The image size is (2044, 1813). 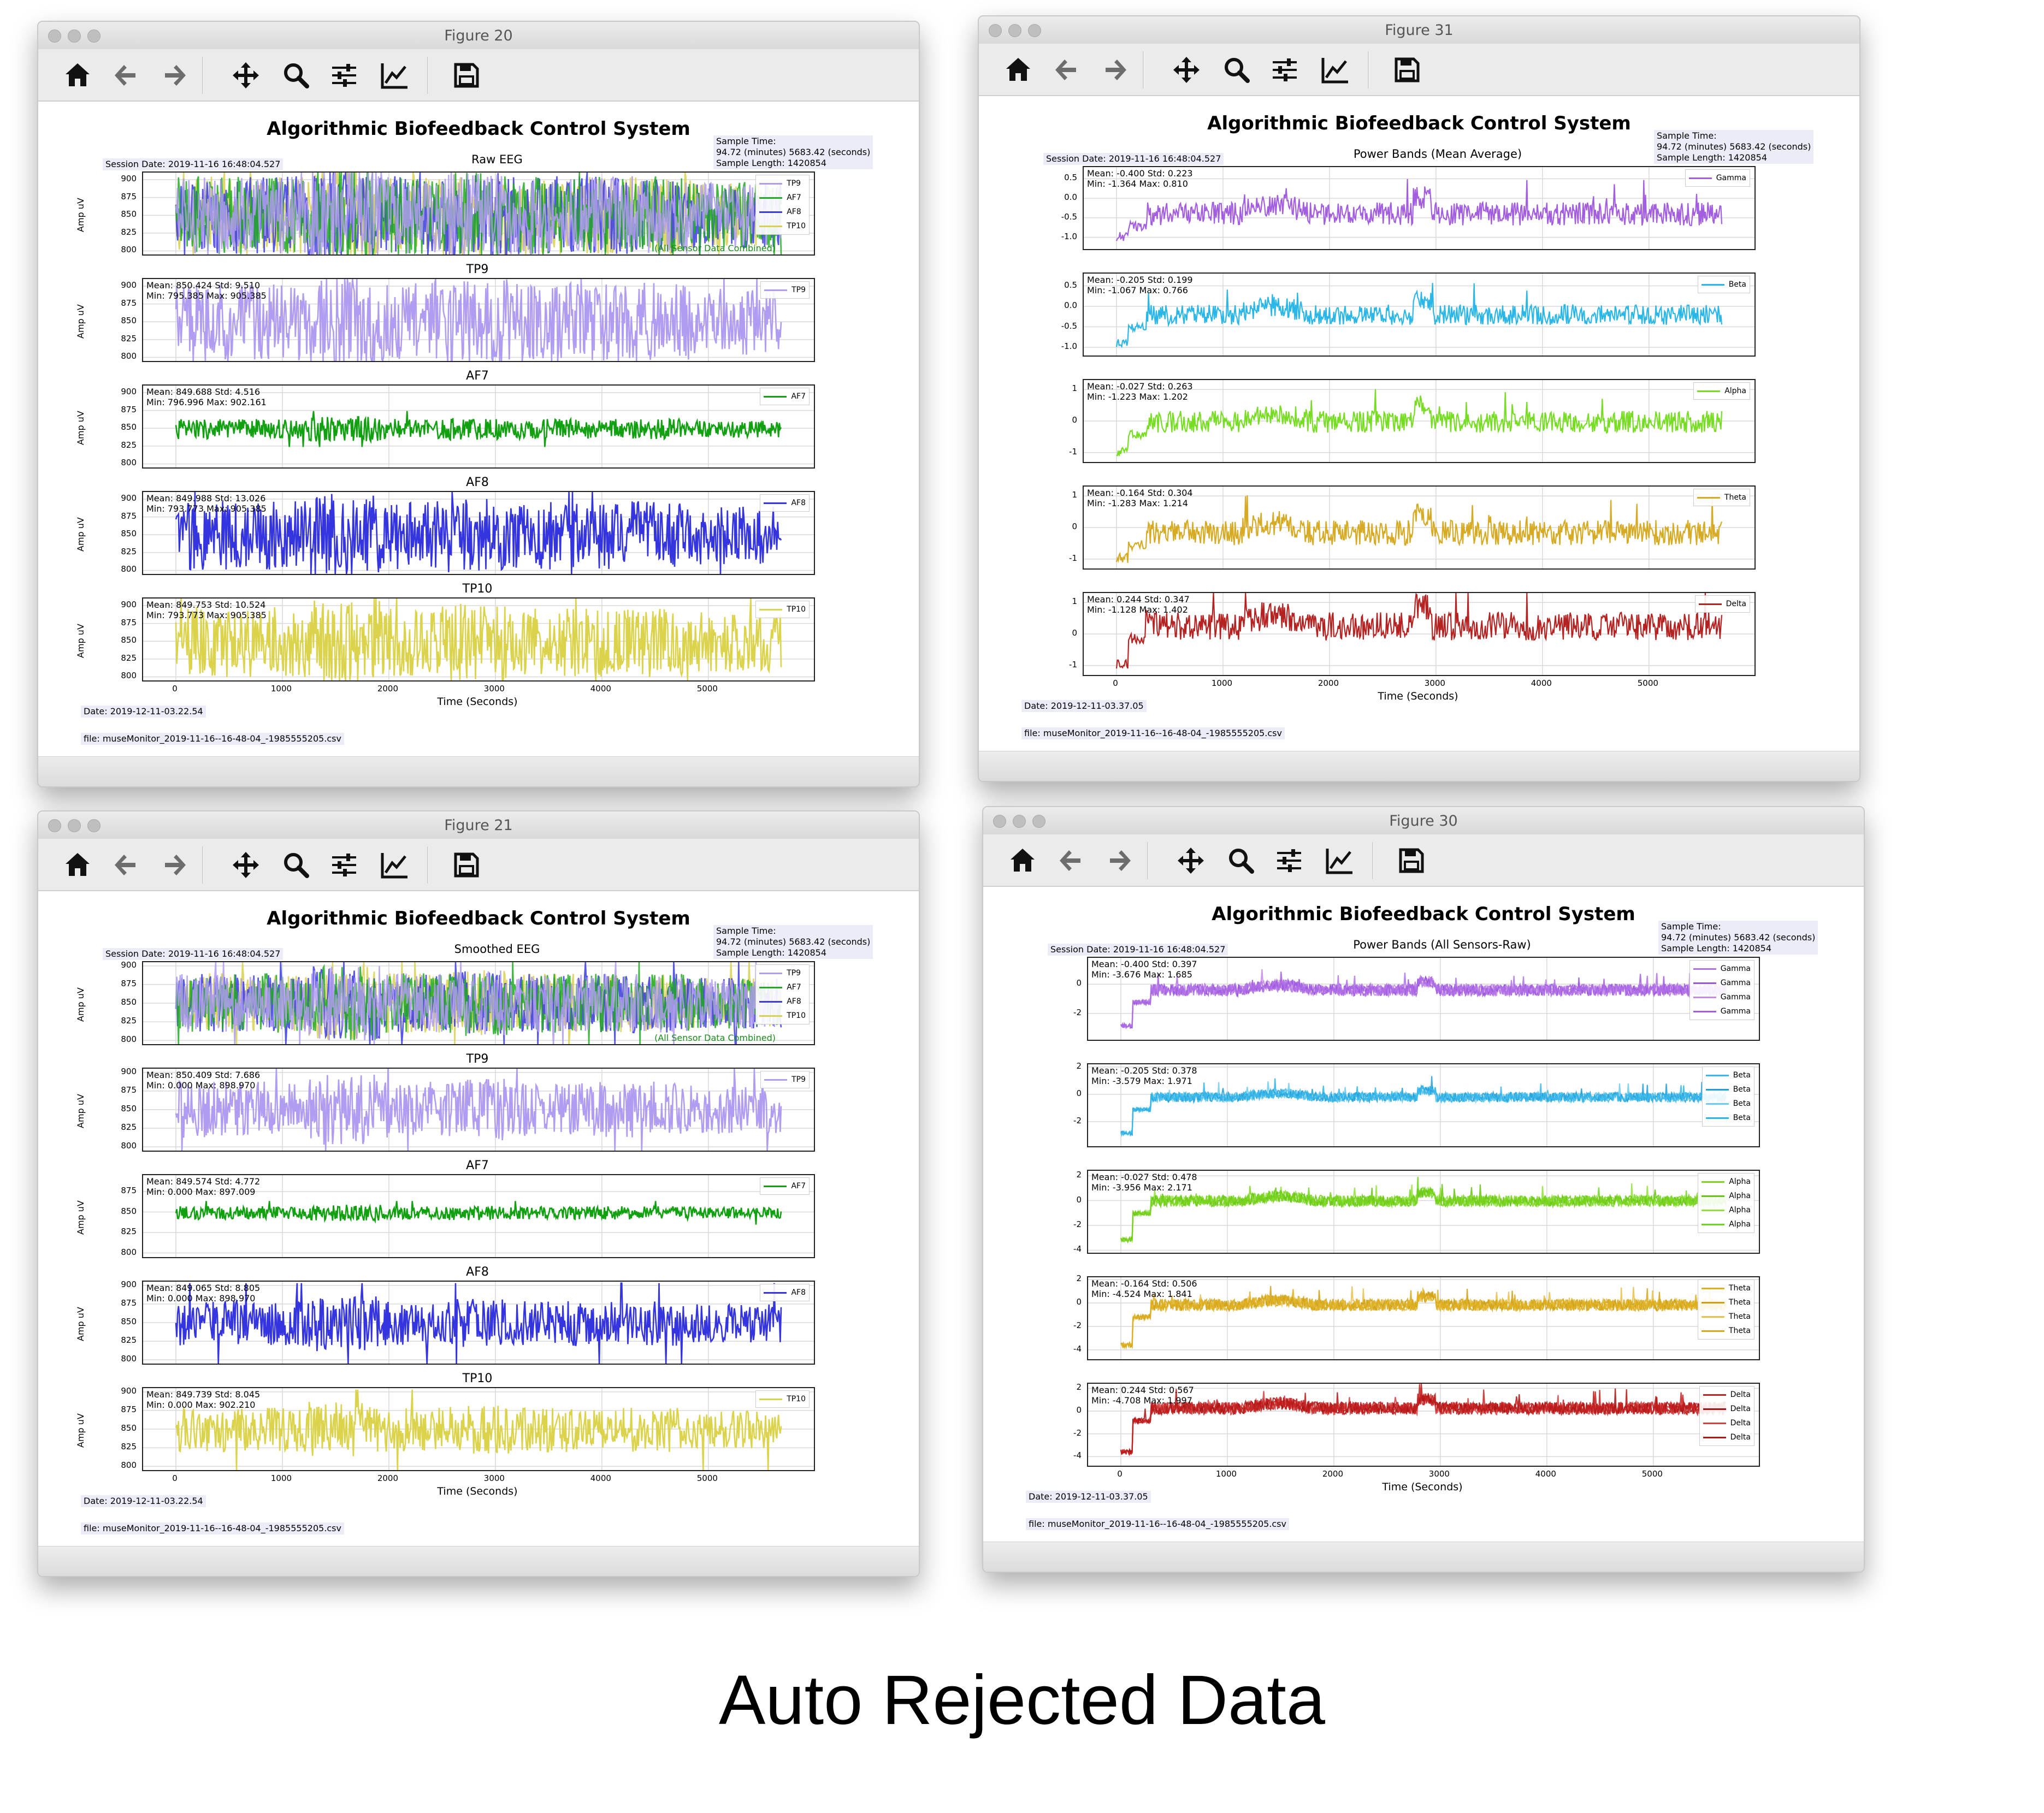 I want to click on forward-arrow-icon, so click(x=175, y=865).